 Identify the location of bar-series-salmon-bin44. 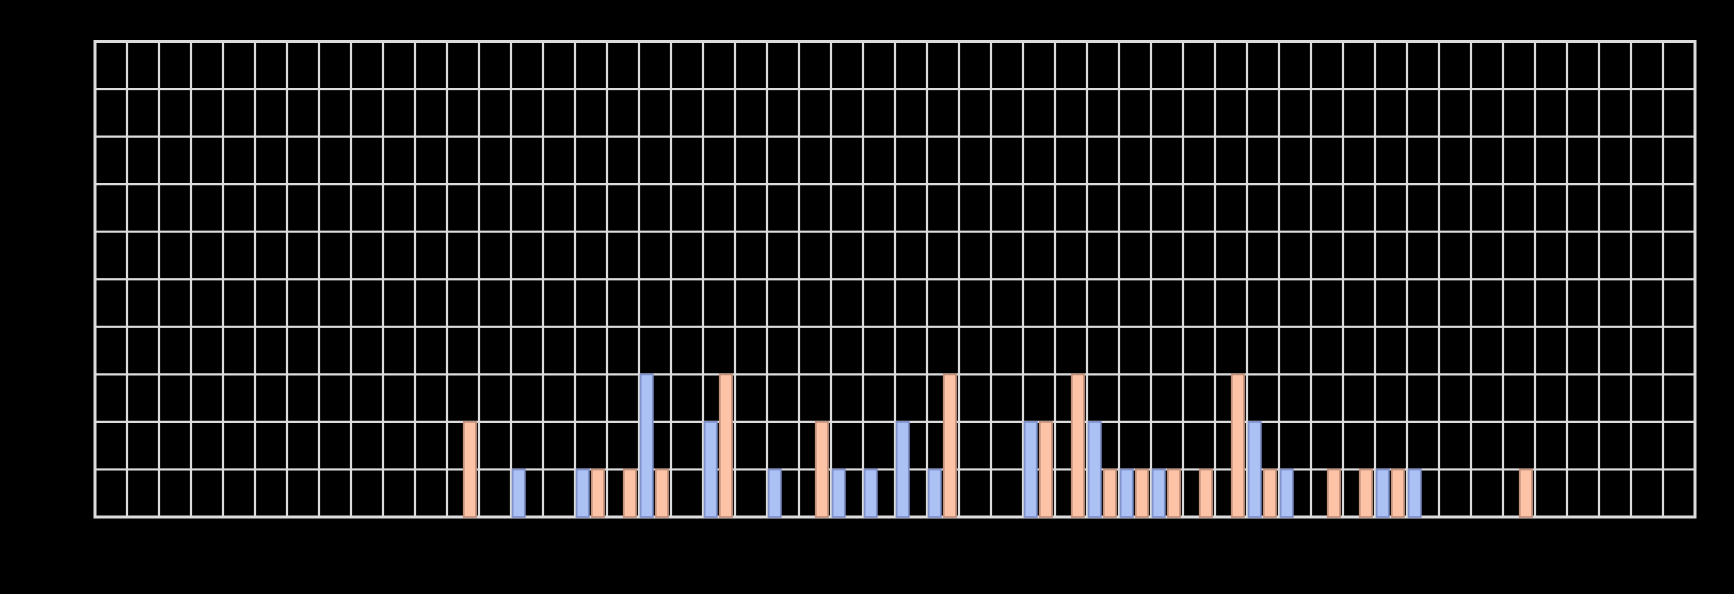
(1525, 493).